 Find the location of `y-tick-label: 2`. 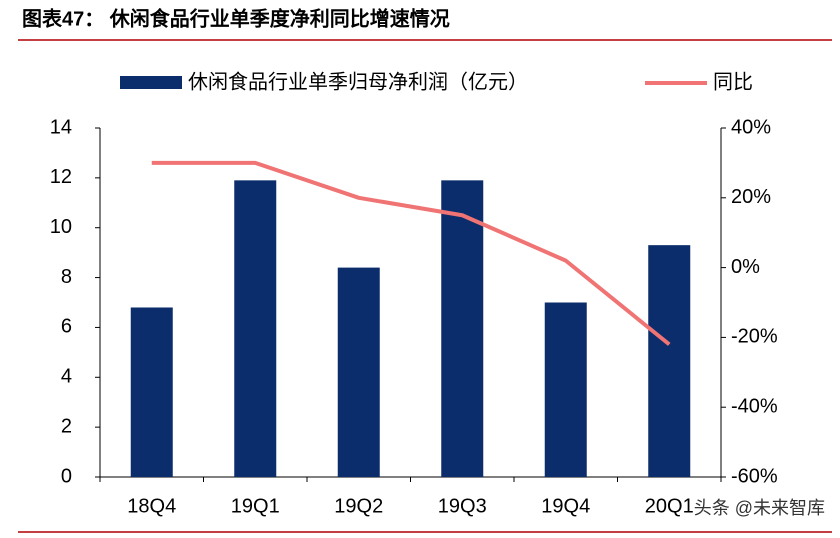

y-tick-label: 2 is located at coordinates (66, 426).